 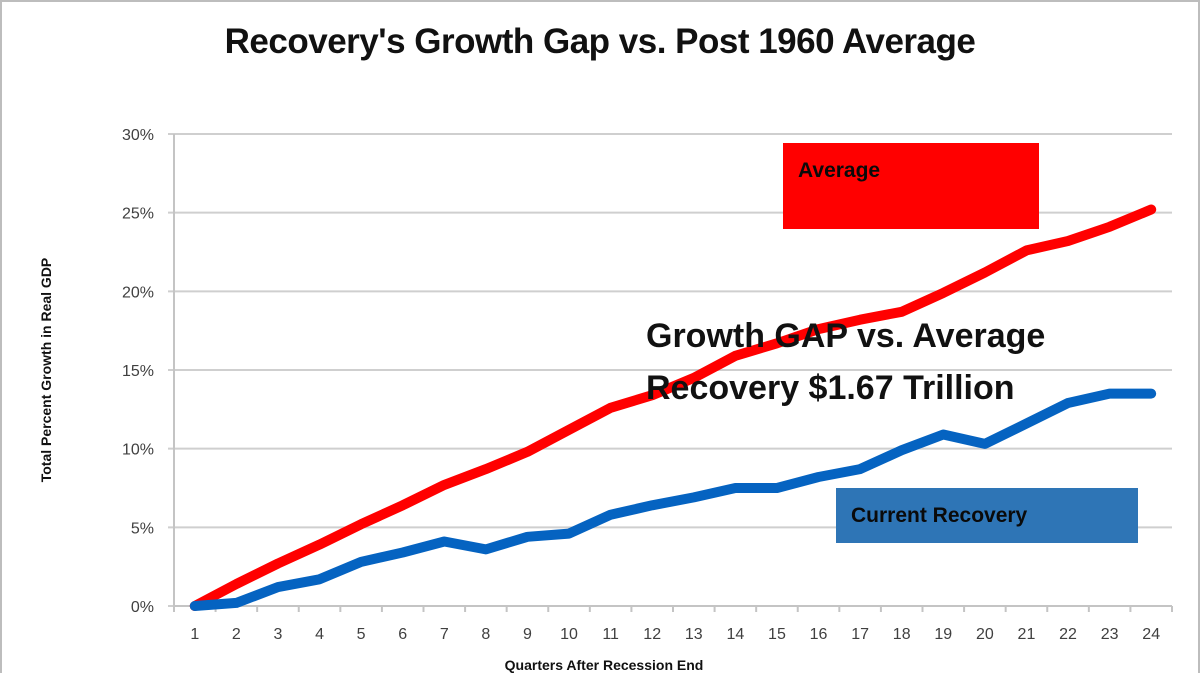 I want to click on y-tick-label: 10%, so click(x=138, y=450).